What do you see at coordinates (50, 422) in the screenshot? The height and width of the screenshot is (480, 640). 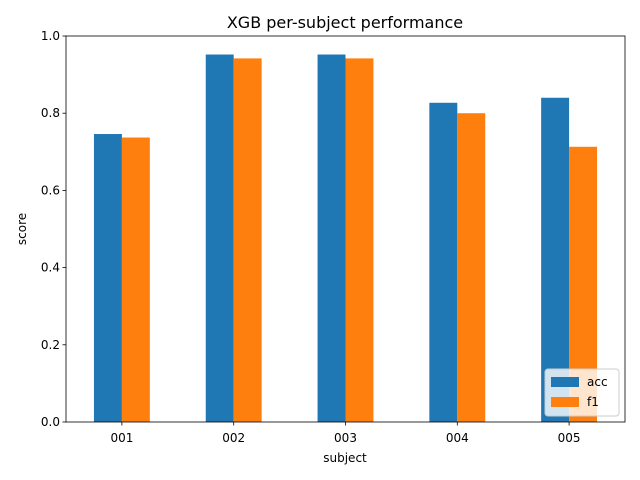 I see `y-tick-label: 0.0` at bounding box center [50, 422].